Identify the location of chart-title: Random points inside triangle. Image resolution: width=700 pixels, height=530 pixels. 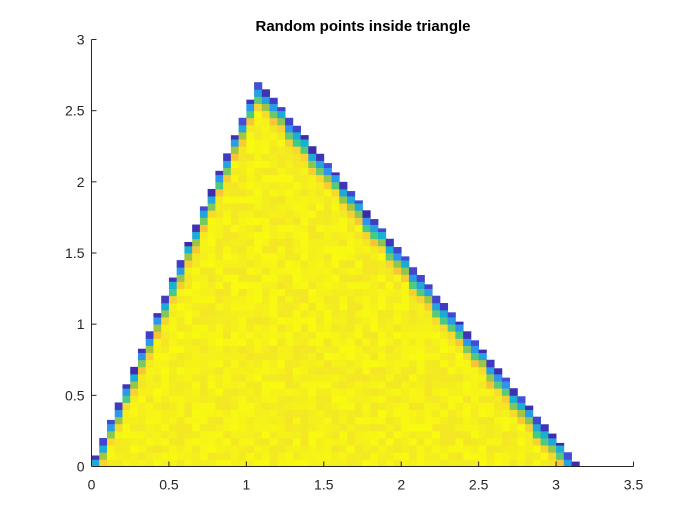
(362, 26).